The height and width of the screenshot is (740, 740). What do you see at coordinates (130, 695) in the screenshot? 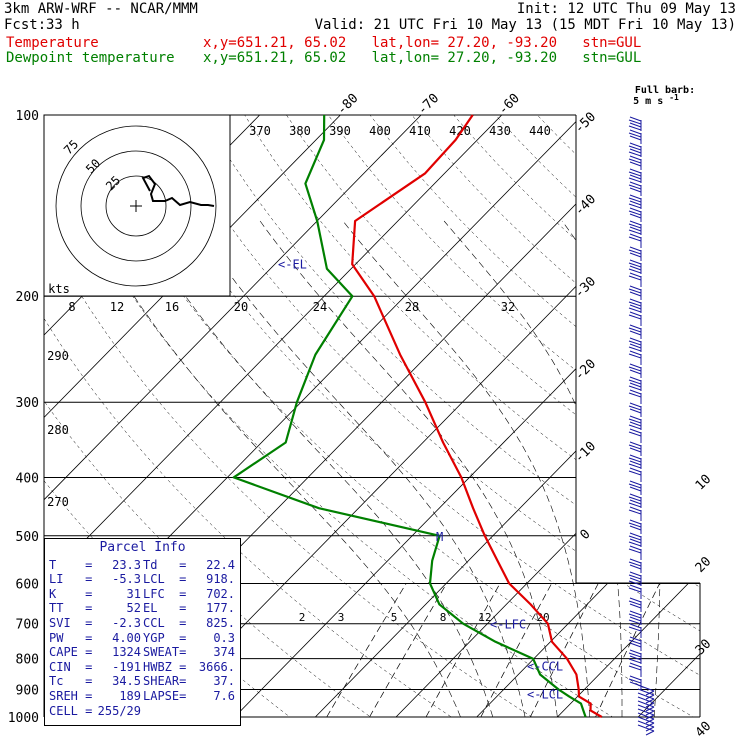
I see `parcel-value: 189` at bounding box center [130, 695].